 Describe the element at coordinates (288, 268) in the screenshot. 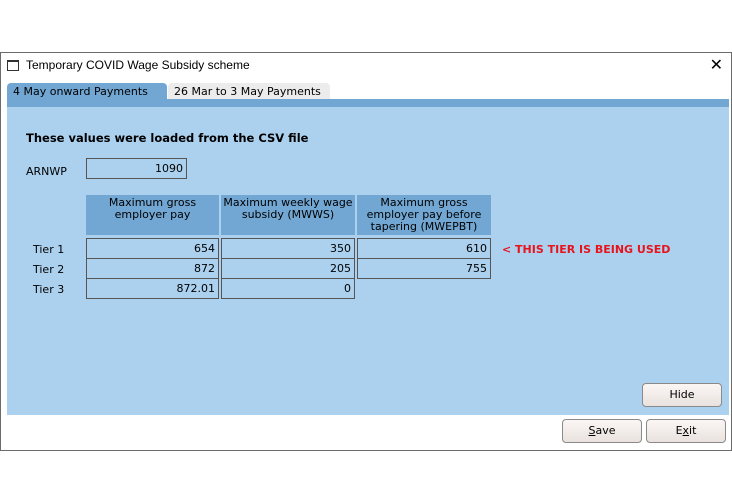

I see `tier2-mwws: 205` at that location.